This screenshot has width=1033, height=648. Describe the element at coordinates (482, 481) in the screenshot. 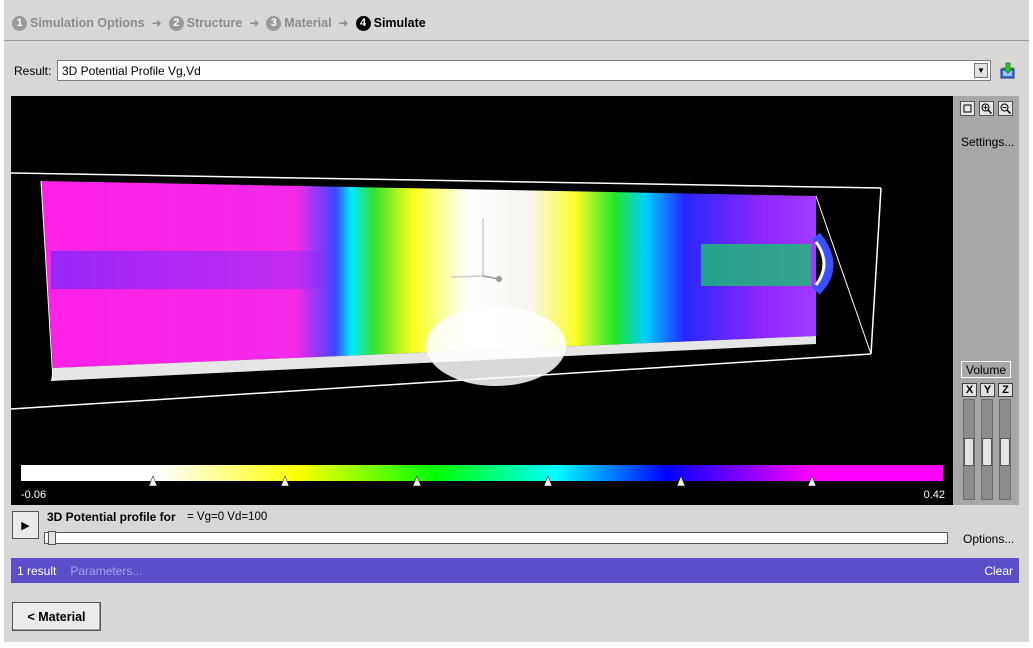

I see `colorbar-markers` at that location.